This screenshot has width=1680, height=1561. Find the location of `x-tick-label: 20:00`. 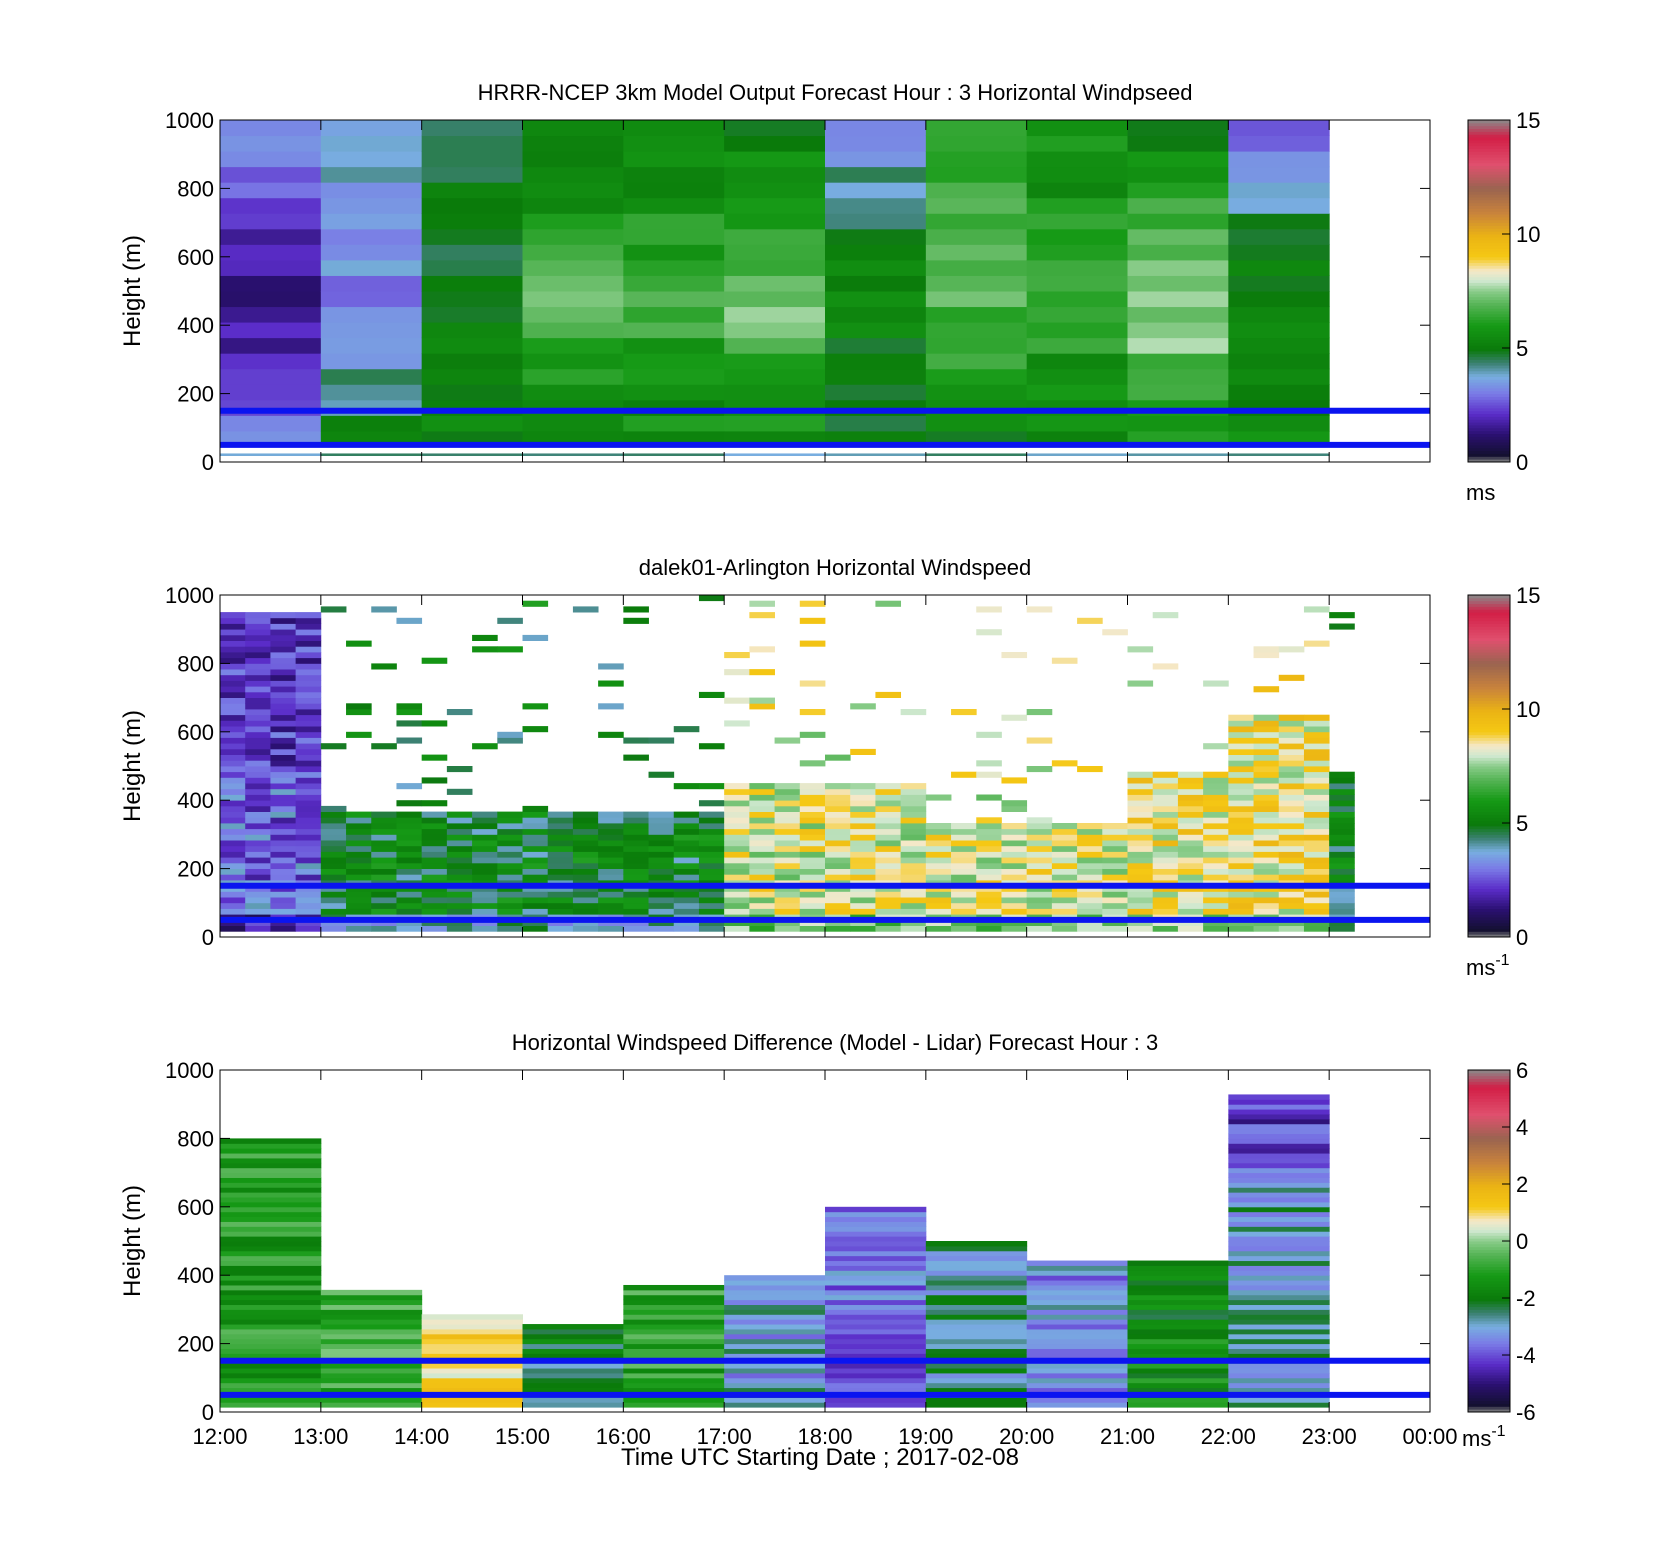

x-tick-label: 20:00 is located at coordinates (1026, 1436).